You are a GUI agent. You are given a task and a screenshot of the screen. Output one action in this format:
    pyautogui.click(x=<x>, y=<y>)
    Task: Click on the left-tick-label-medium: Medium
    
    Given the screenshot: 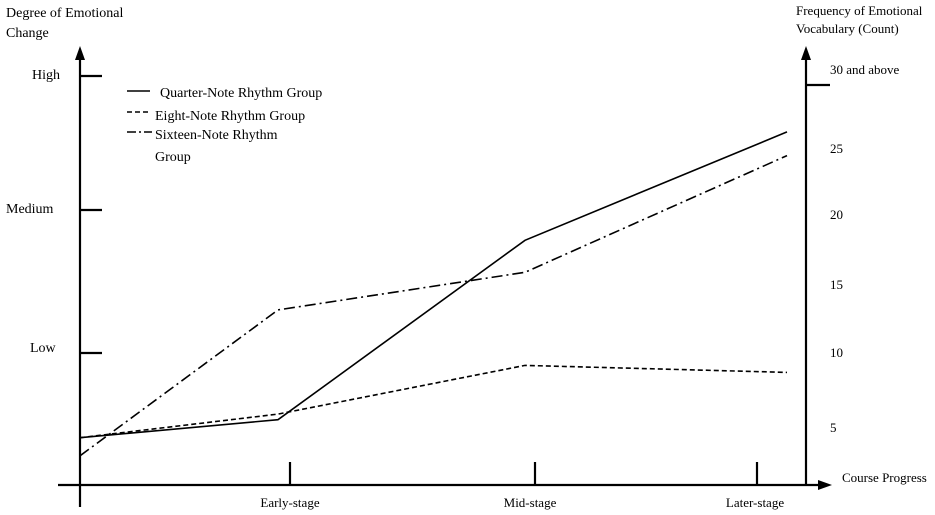 What is the action you would take?
    pyautogui.click(x=30, y=209)
    